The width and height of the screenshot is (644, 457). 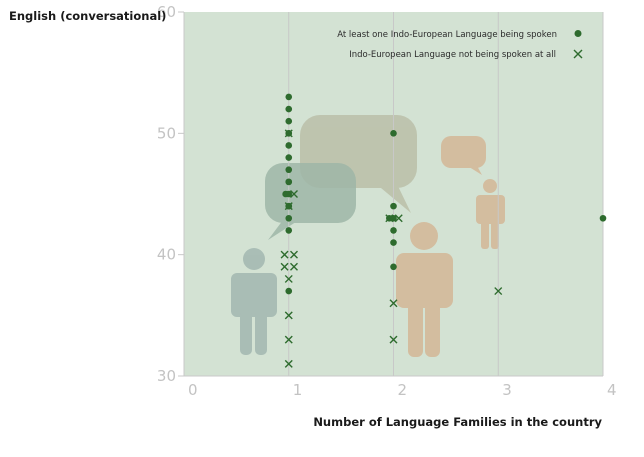 I want to click on y-tick-label: 30, so click(x=166, y=376).